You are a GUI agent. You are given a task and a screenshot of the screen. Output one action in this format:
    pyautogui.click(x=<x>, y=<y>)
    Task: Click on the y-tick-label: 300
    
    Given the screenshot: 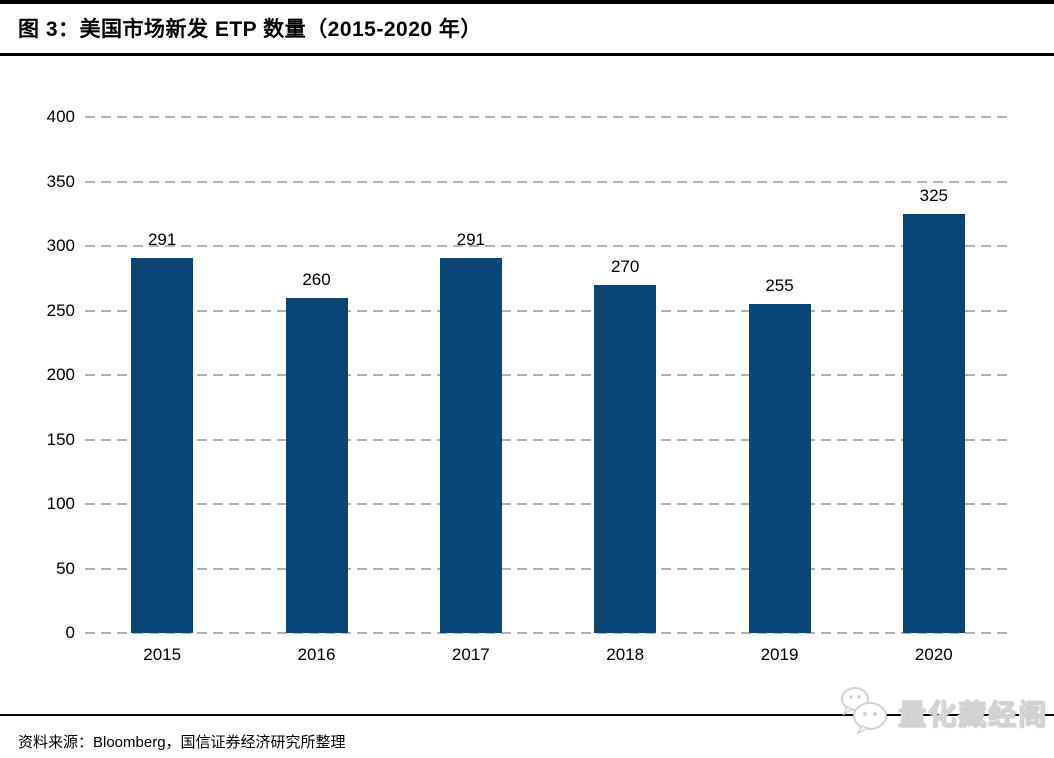 What is the action you would take?
    pyautogui.click(x=60, y=245)
    